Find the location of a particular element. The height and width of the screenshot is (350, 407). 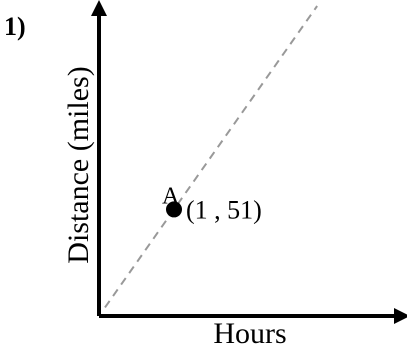

data-points: A (1 , 51) is located at coordinates (212, 203).